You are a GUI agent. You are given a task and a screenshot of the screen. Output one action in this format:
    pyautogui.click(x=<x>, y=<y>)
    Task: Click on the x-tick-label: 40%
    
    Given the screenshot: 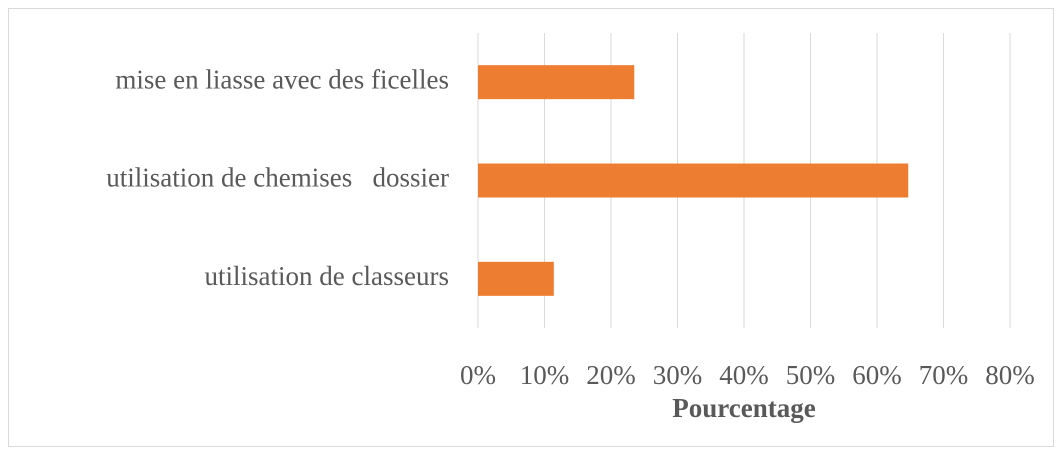 What is the action you would take?
    pyautogui.click(x=744, y=375)
    